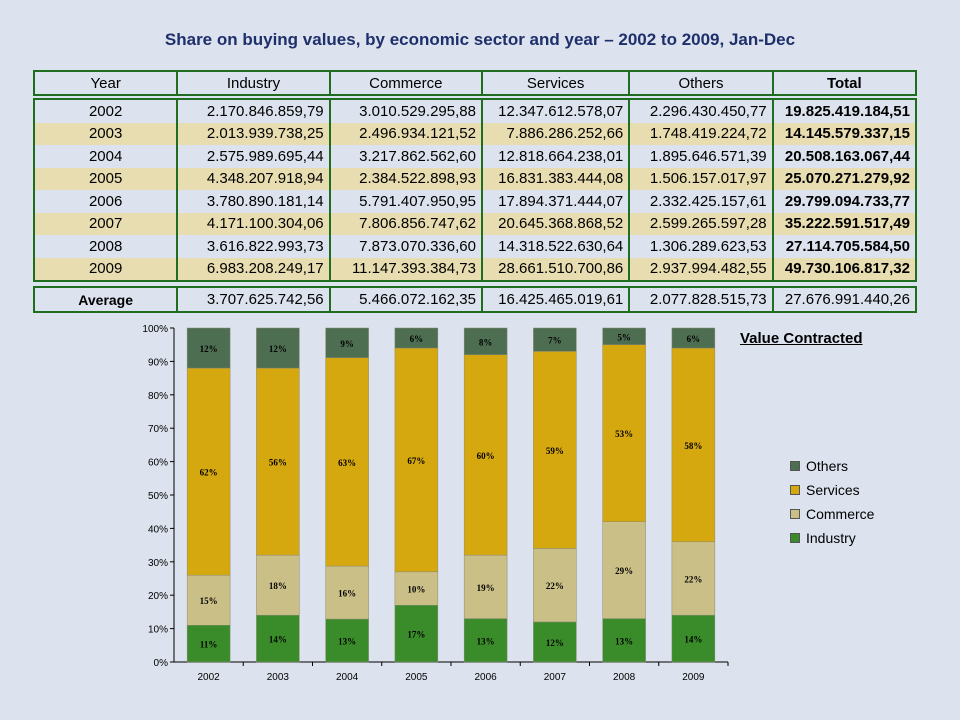  I want to click on y-tick-label: 0%, so click(161, 663).